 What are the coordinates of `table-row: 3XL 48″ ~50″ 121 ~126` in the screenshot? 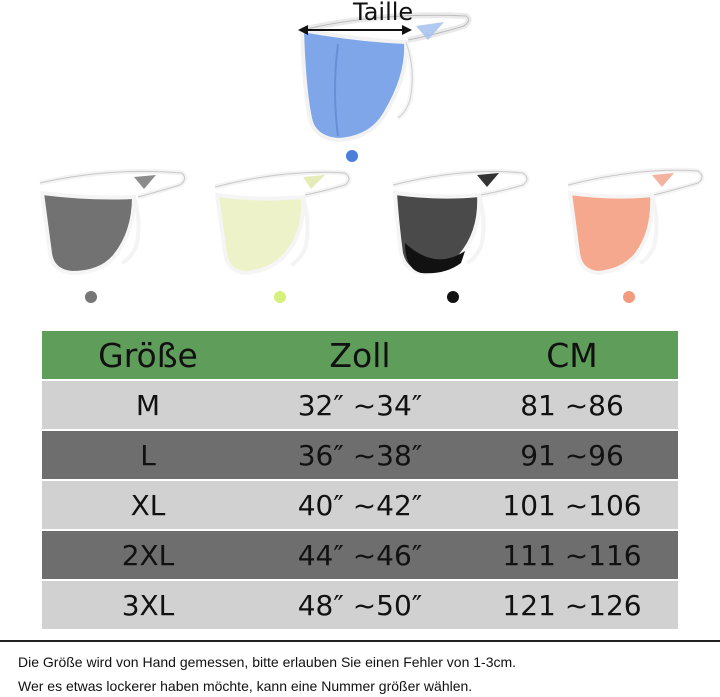 It's located at (360, 604).